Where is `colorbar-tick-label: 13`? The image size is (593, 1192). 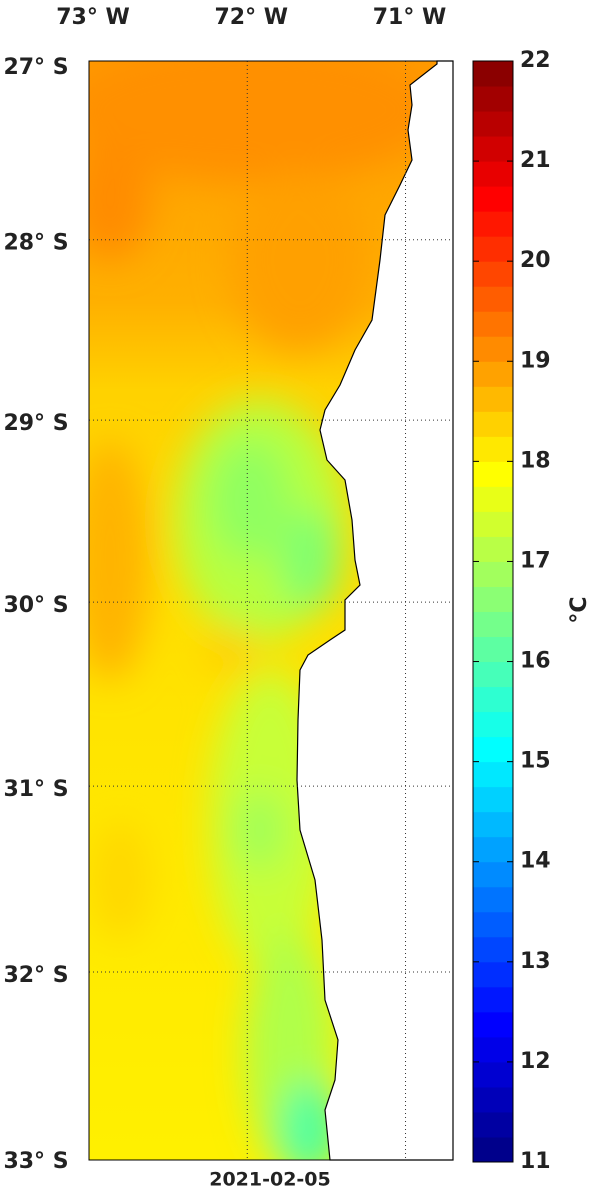 colorbar-tick-label: 13 is located at coordinates (535, 961).